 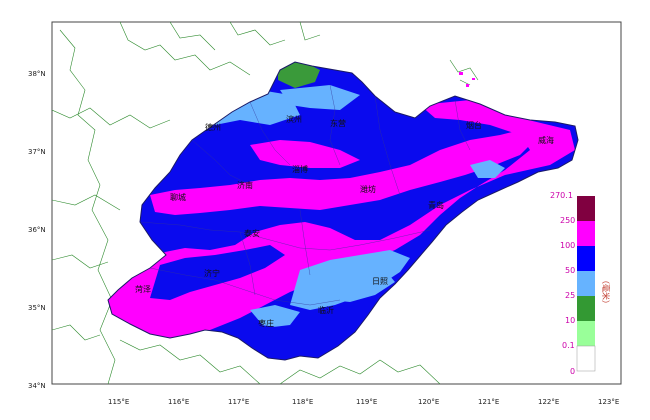 I want to click on rain-25-50-zone-zaozhuang, so click(x=275, y=316).